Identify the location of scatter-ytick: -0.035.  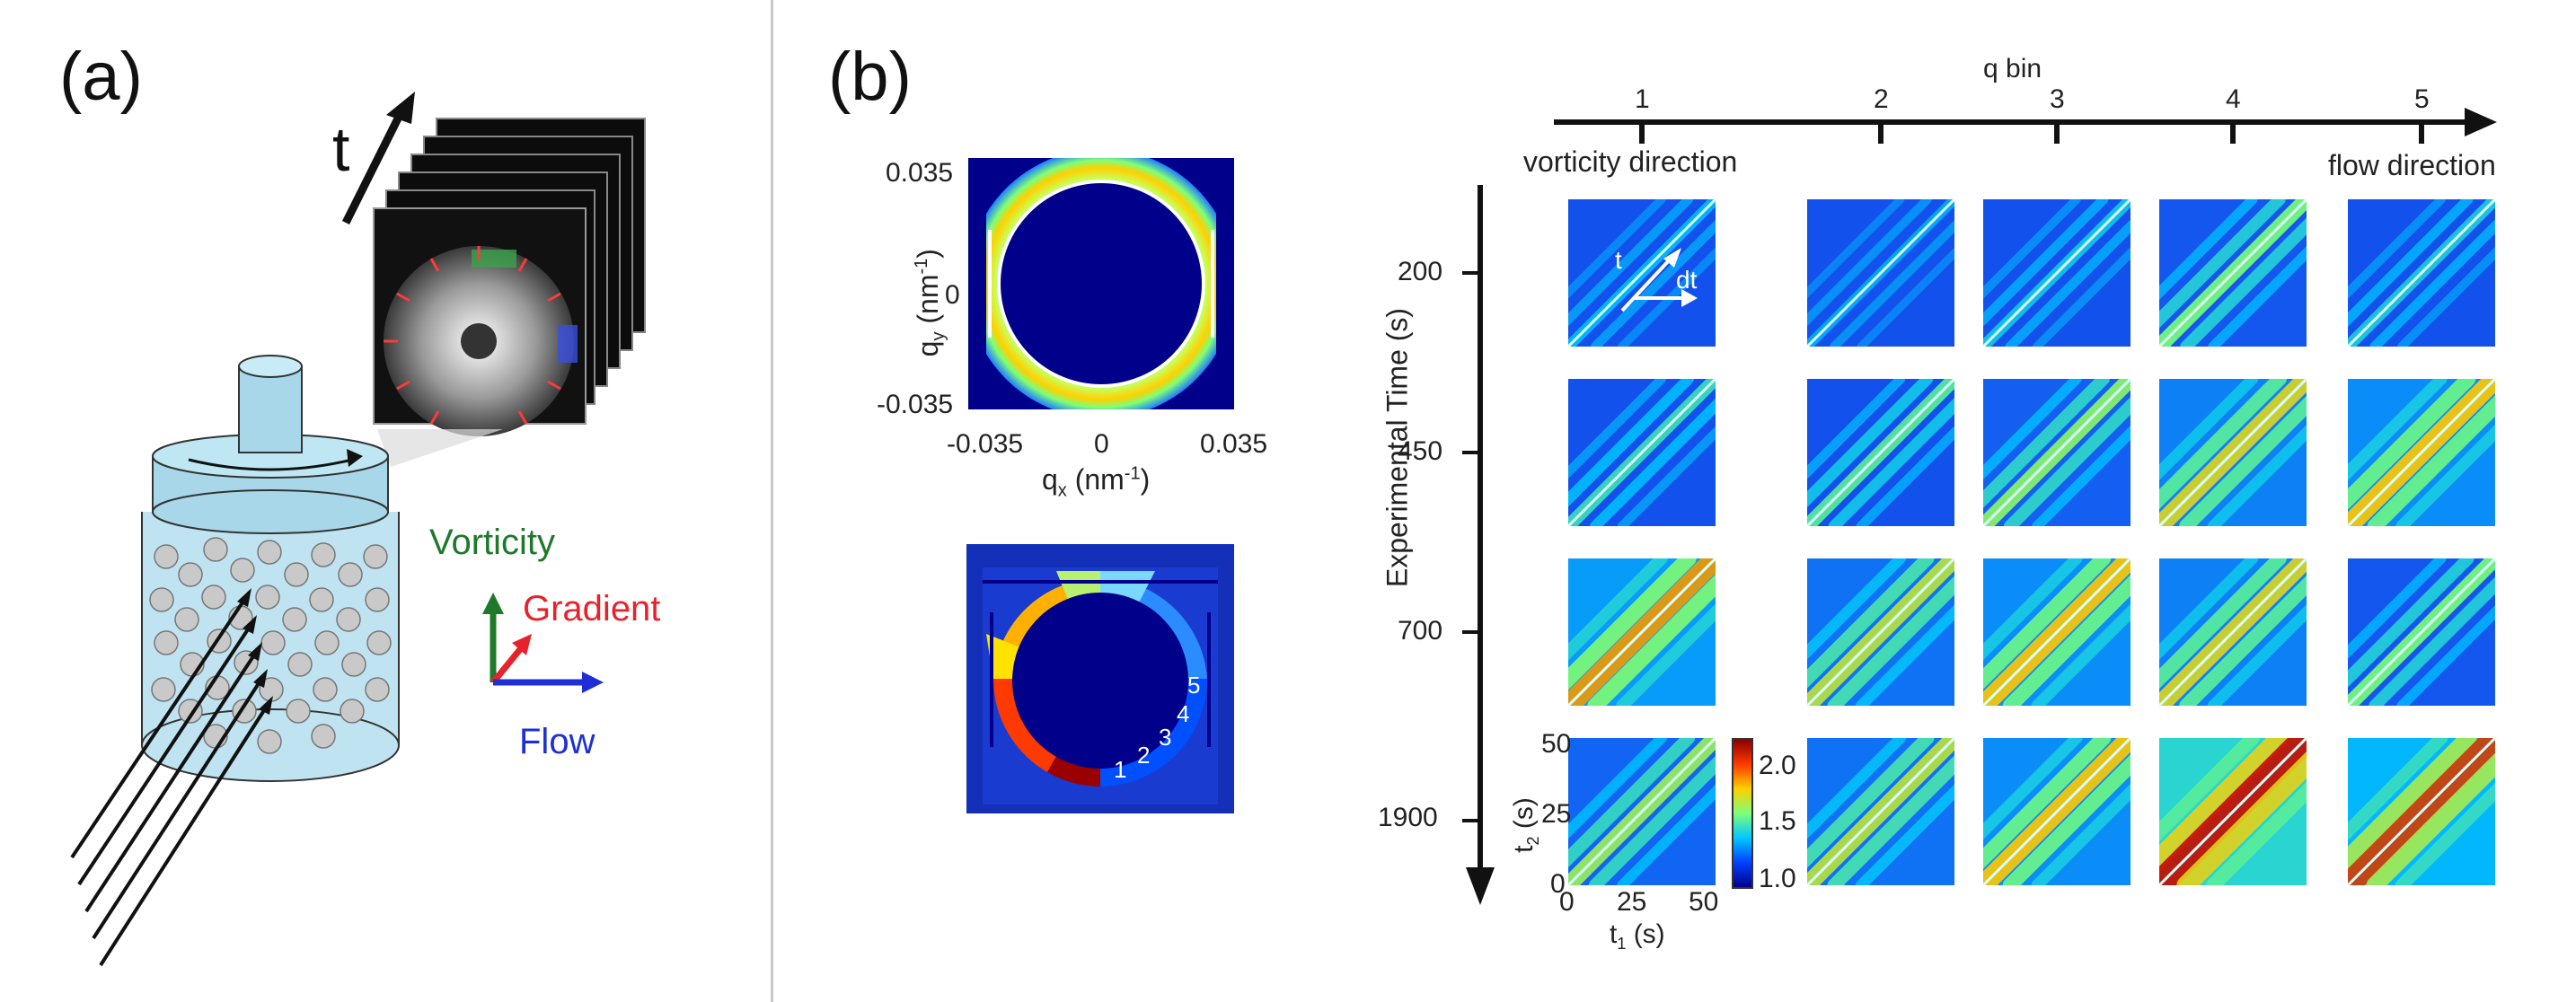
(915, 404).